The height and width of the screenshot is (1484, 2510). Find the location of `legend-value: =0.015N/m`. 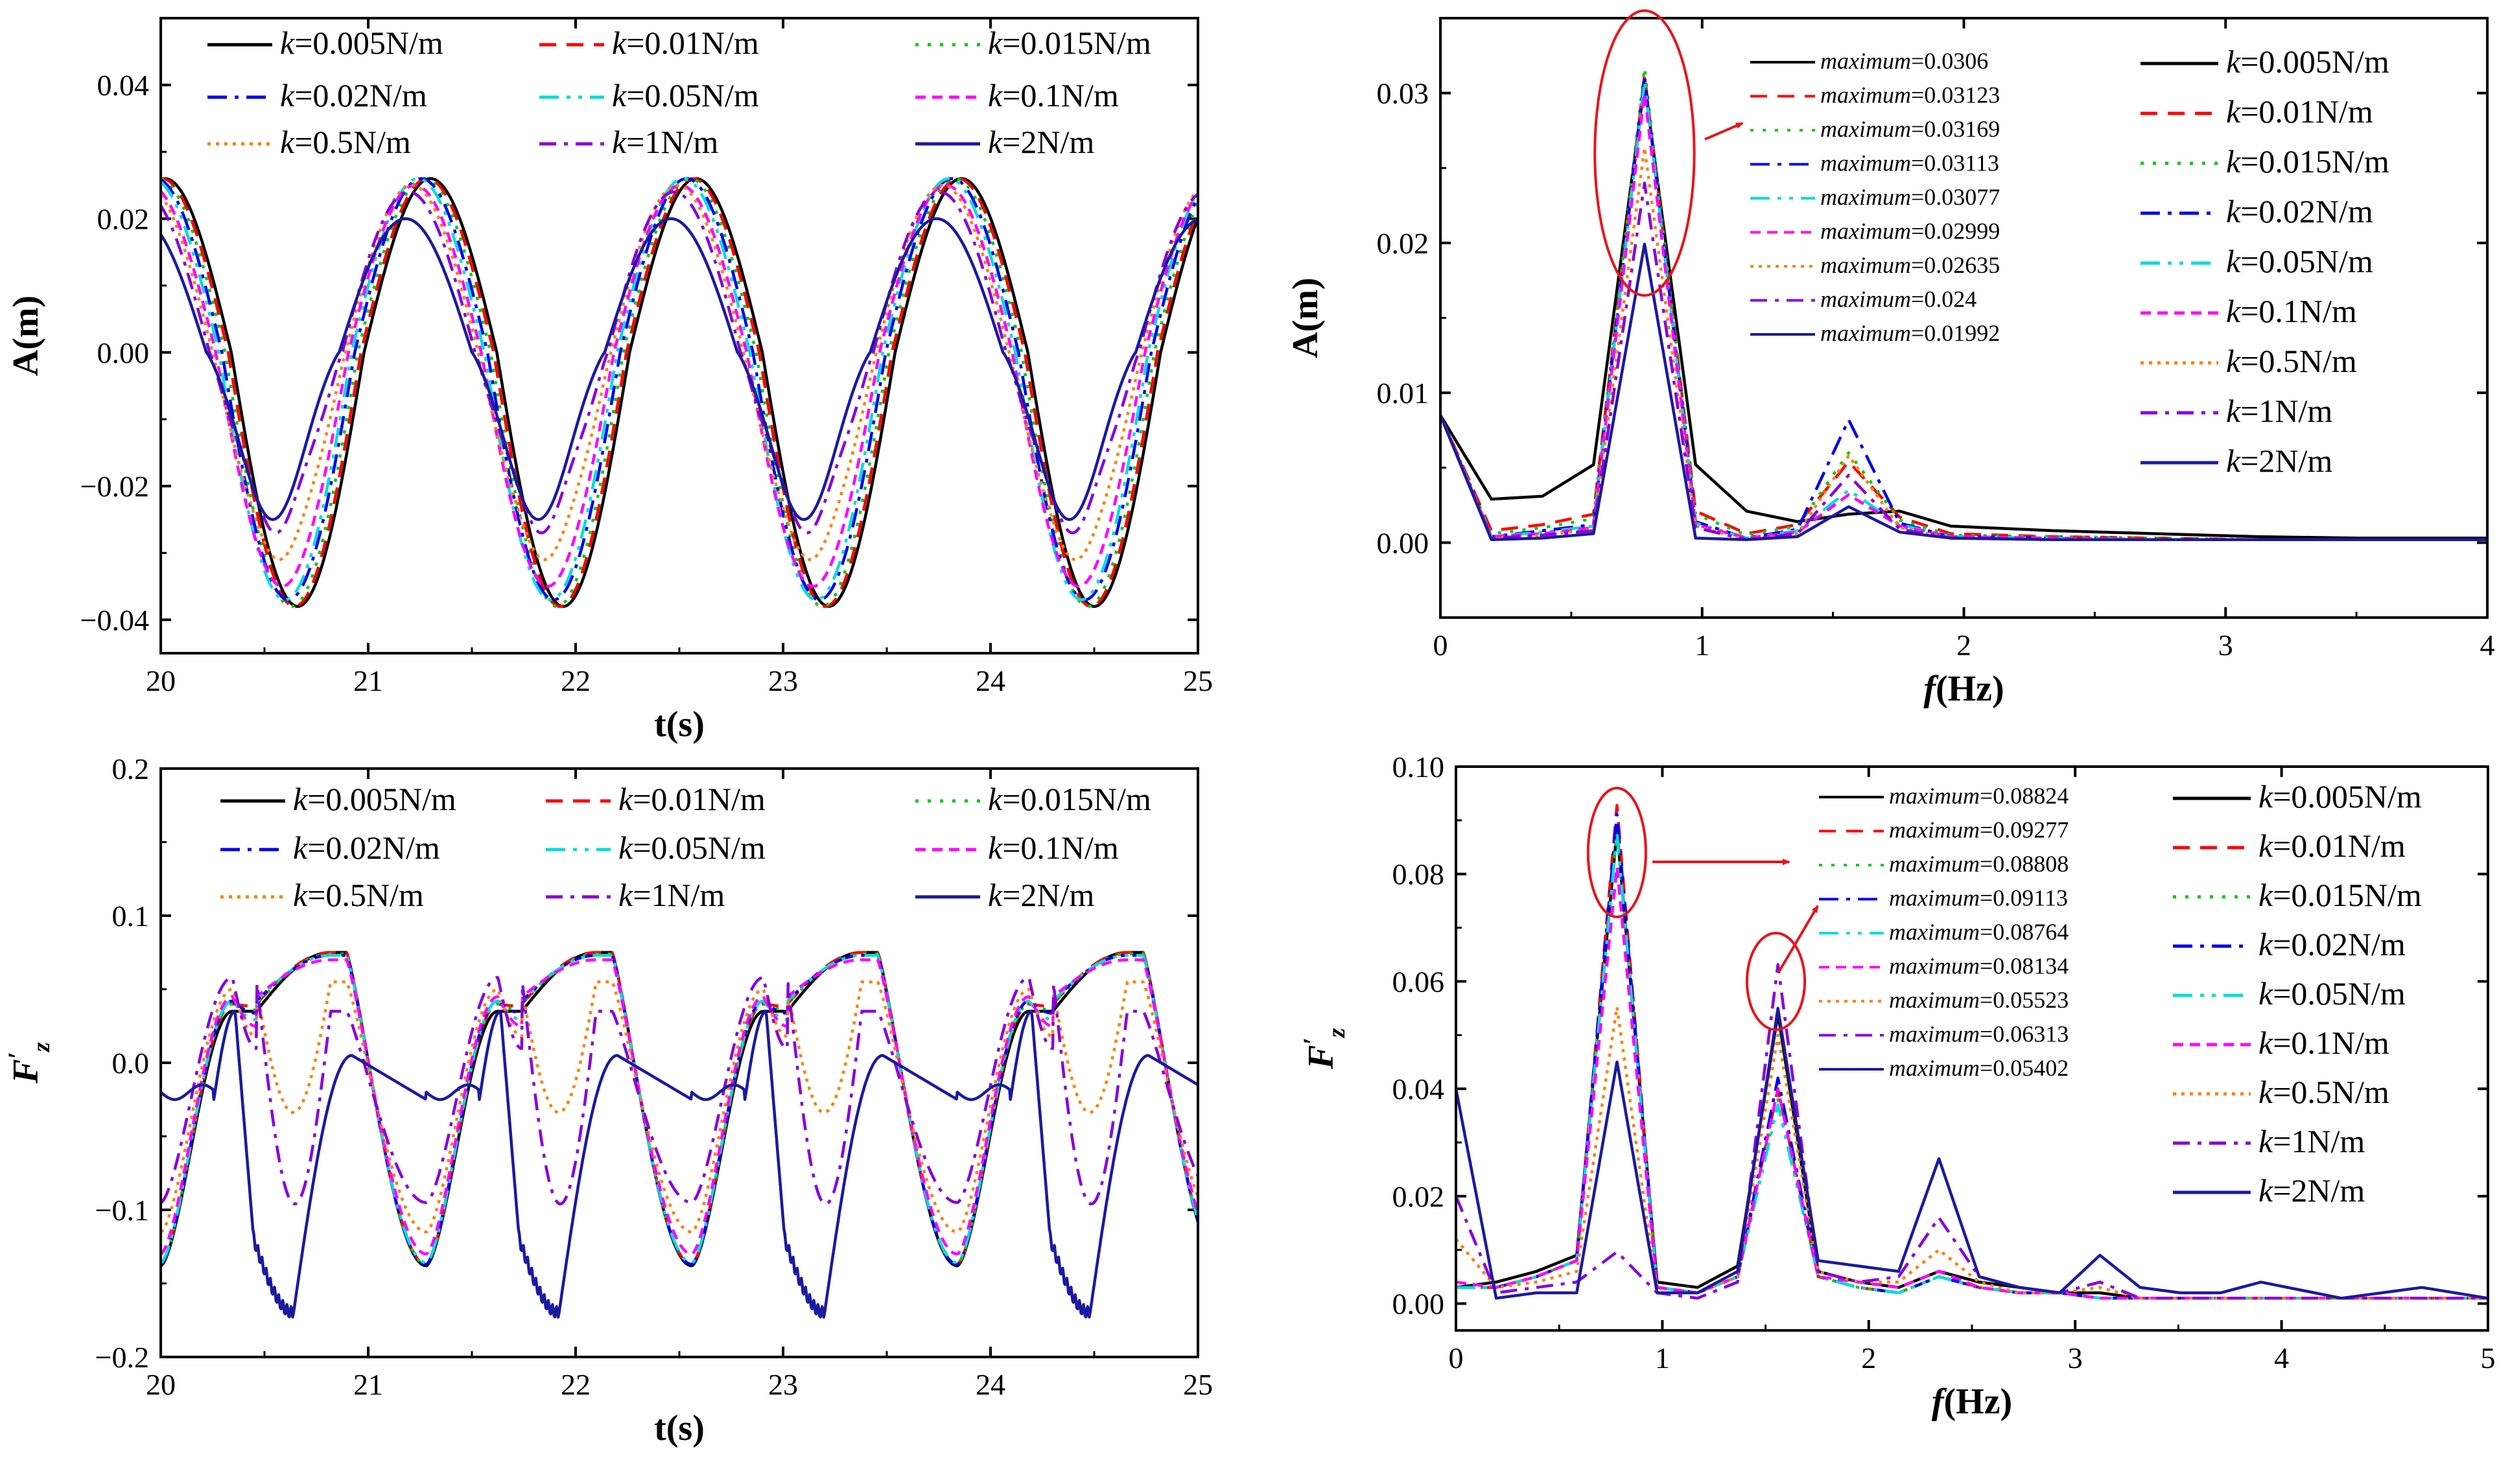

legend-value: =0.015N/m is located at coordinates (1076, 43).